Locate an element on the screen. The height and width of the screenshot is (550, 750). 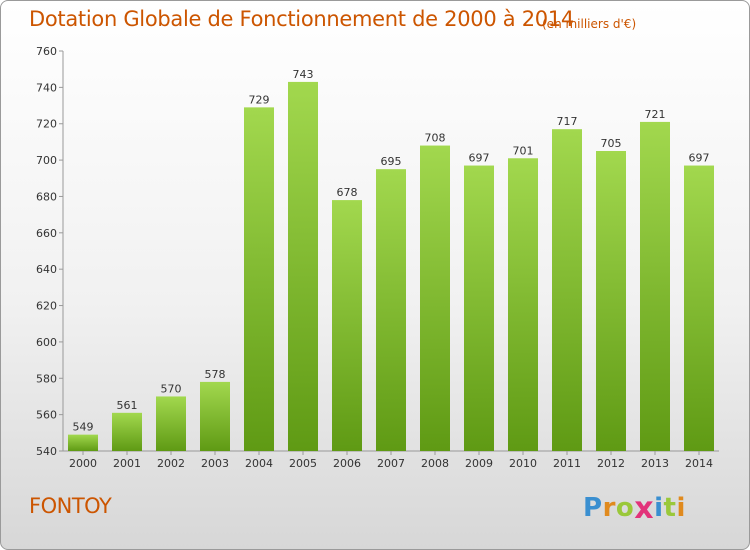
y-tick-label: 700 is located at coordinates (46, 160).